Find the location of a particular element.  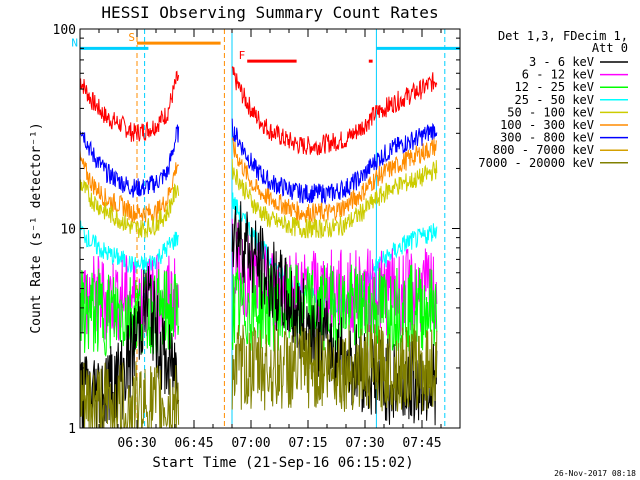

y-tick-label: 1 is located at coordinates (72, 429).